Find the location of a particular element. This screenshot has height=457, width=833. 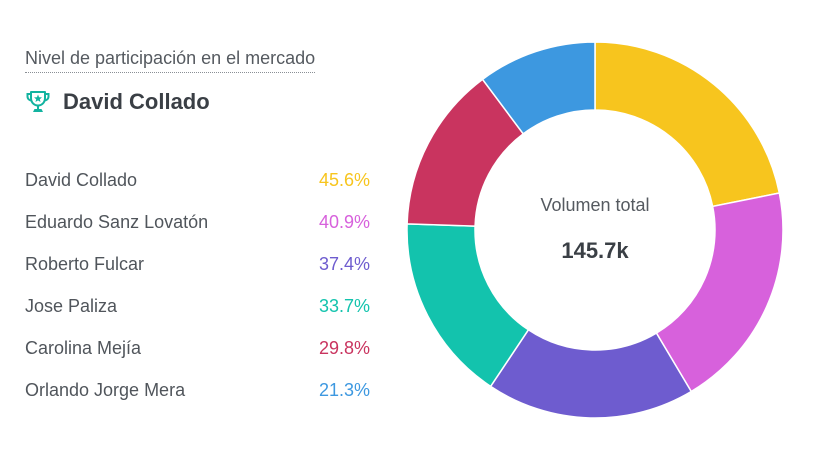

center-label: Volumen total is located at coordinates (595, 205).